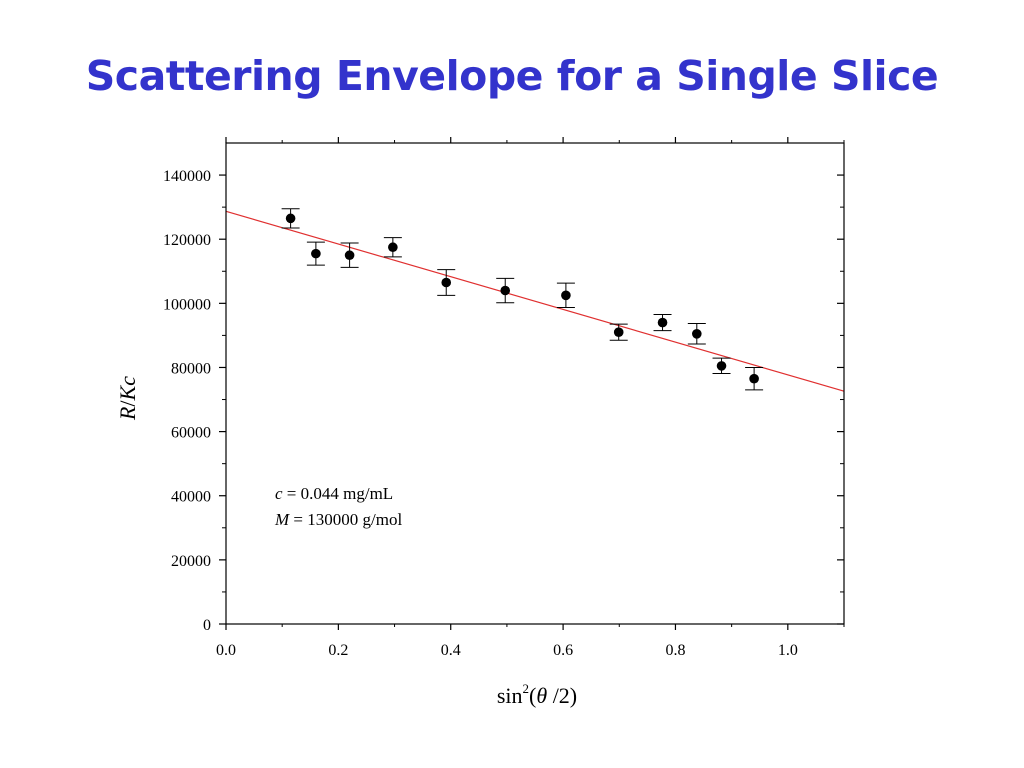 This screenshot has width=1024, height=768. What do you see at coordinates (512, 76) in the screenshot?
I see `slide-title: Scattering Envelope for a Single Slice` at bounding box center [512, 76].